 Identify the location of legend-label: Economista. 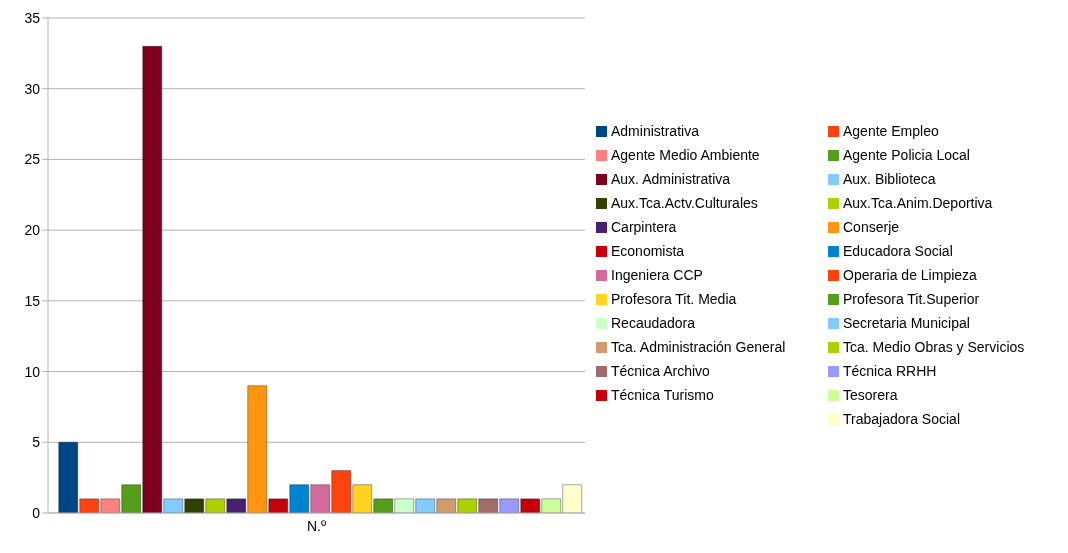
(648, 251).